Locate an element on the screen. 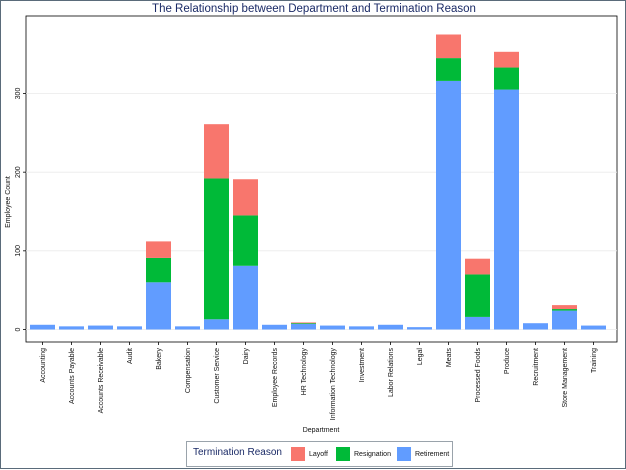 The width and height of the screenshot is (626, 470). legend-item-resignation: Resignation is located at coordinates (363, 454).